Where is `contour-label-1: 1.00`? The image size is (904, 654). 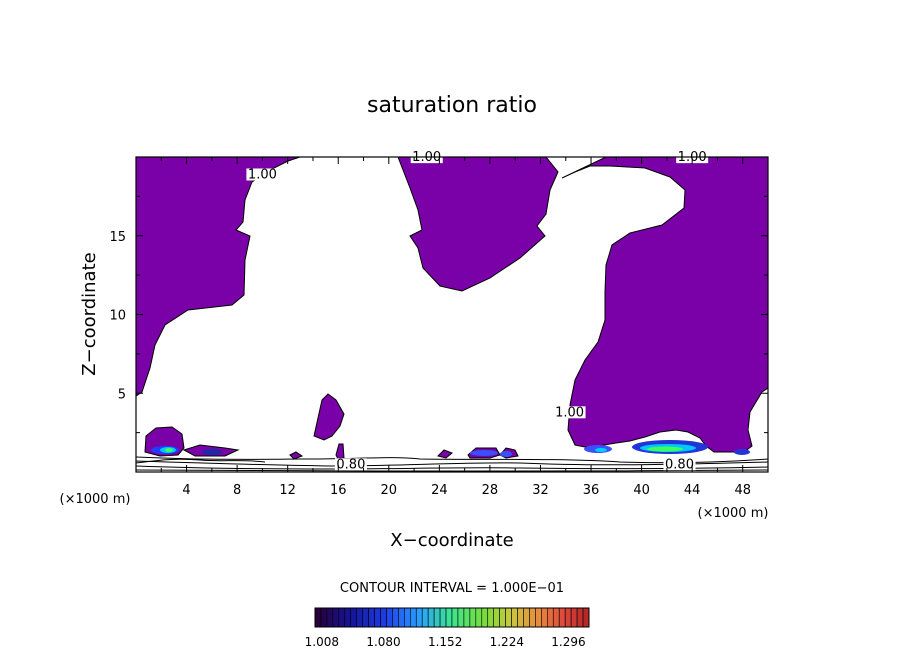 contour-label-1: 1.00 is located at coordinates (262, 174).